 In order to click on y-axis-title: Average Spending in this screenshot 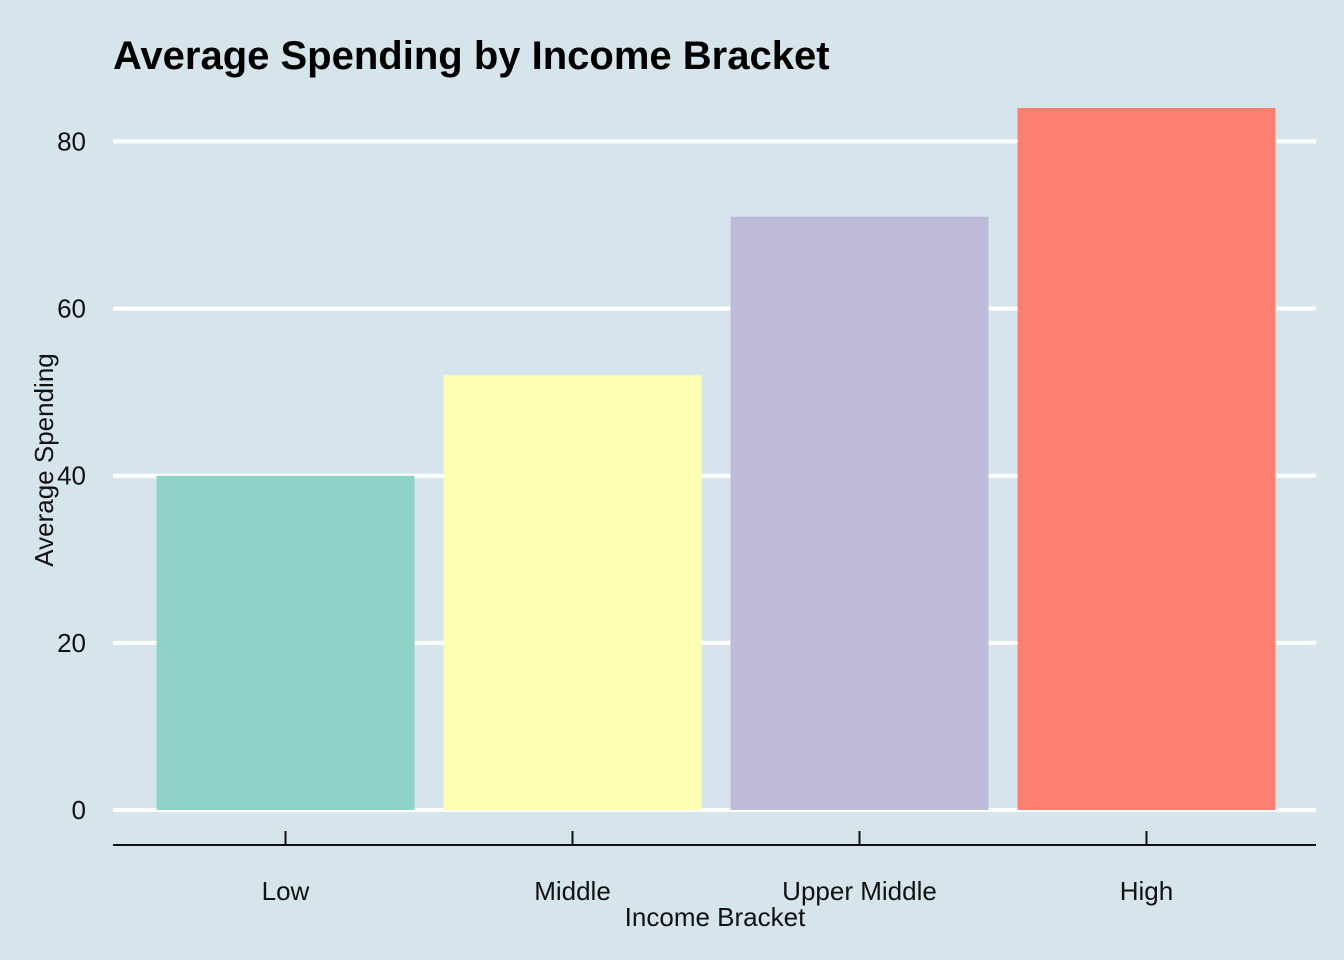, I will do `click(44, 459)`.